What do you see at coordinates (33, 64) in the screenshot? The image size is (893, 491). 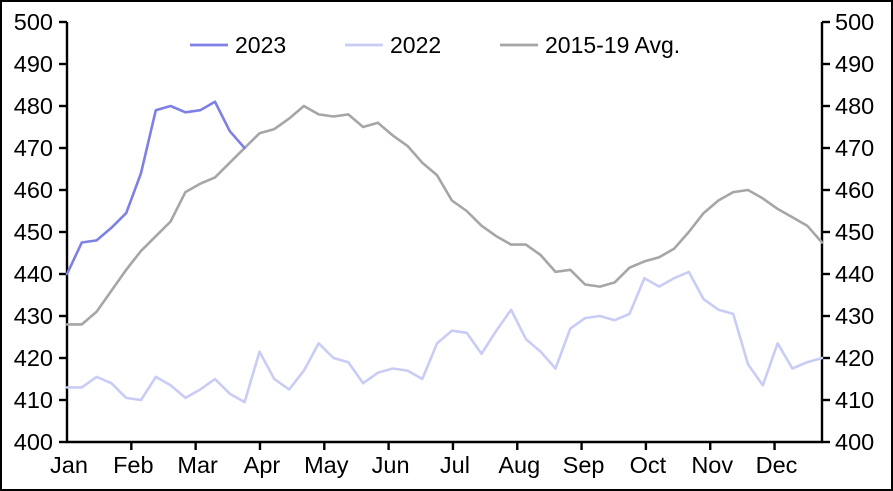 I see `y-tick-label-left: 490` at bounding box center [33, 64].